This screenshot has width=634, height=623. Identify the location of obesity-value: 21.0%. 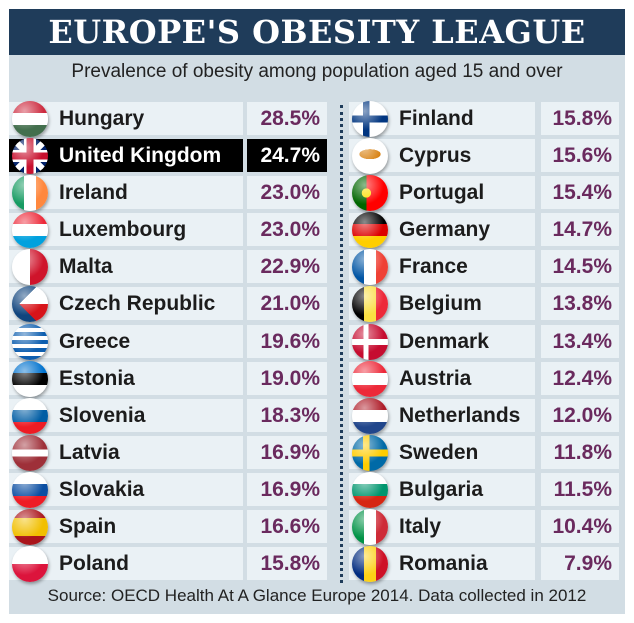
(287, 304).